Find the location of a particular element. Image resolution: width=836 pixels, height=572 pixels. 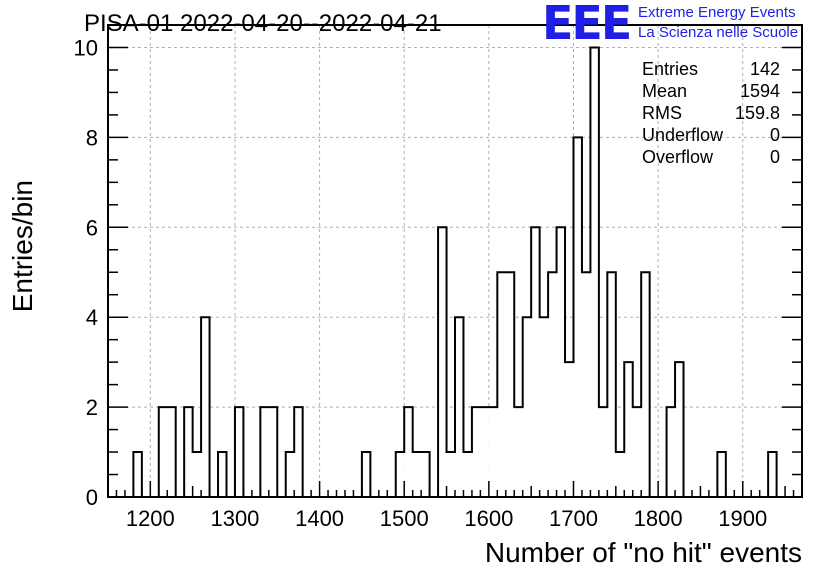

y-tick-label: 8 is located at coordinates (92, 137).